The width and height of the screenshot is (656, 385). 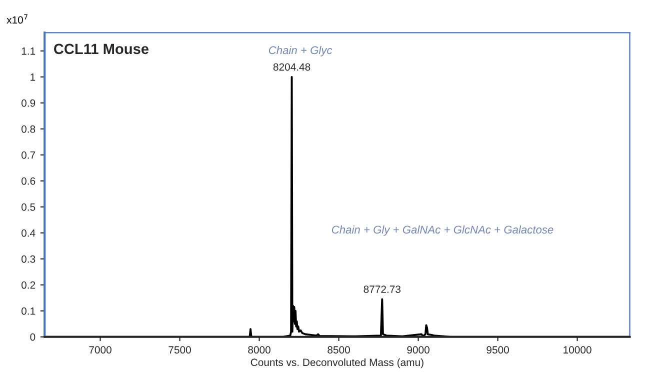 I want to click on x-tick-label: 9500, so click(x=497, y=350).